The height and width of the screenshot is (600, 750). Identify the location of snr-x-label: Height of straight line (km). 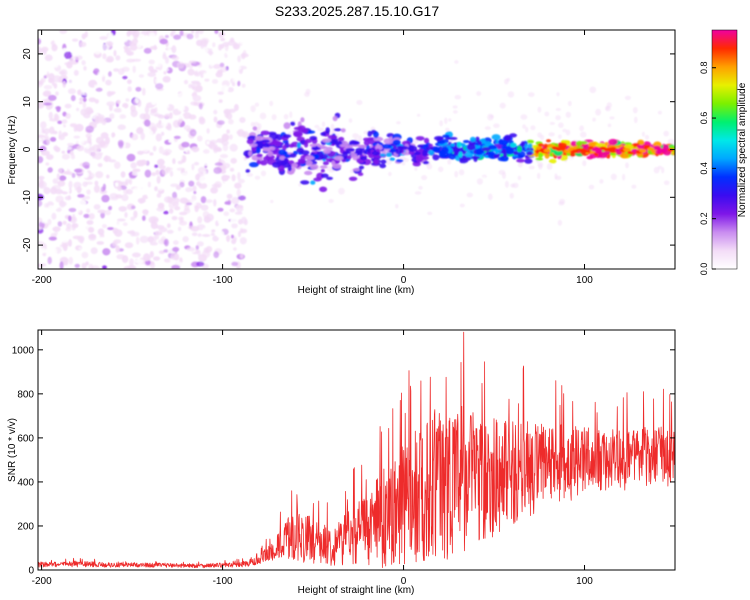
(356, 590).